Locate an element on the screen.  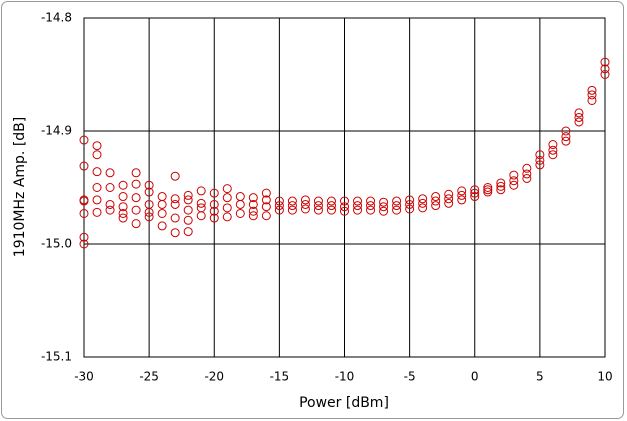
y-tick-label: -14.9 is located at coordinates (56, 131).